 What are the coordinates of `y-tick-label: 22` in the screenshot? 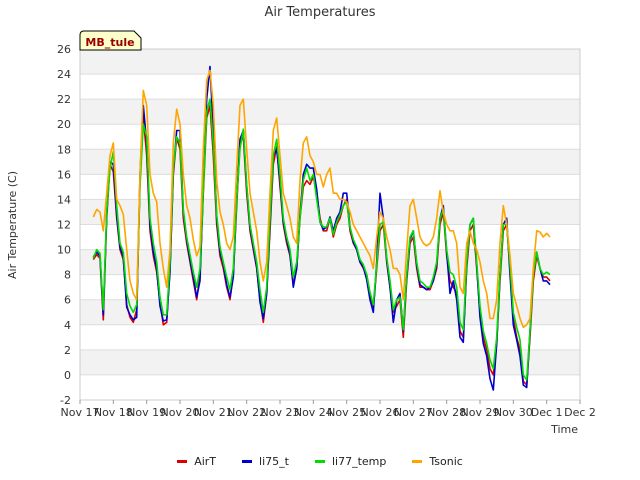 It's located at (64, 99).